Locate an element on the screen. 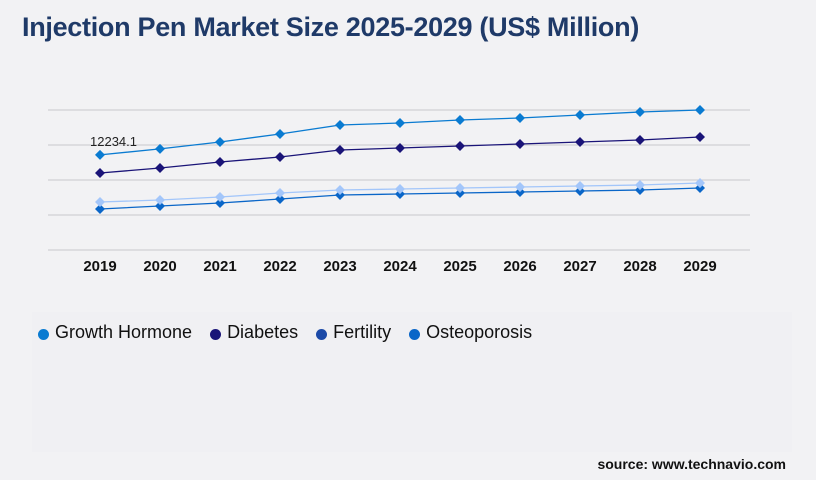  x-tick-label: 2021 is located at coordinates (219, 266).